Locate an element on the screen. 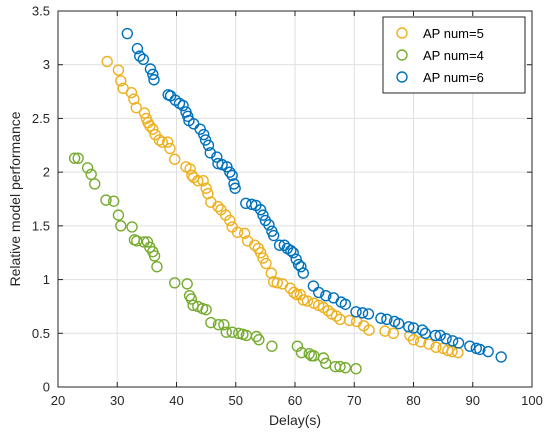 The width and height of the screenshot is (550, 437). y-tick-label: 1.5 is located at coordinates (41, 225).